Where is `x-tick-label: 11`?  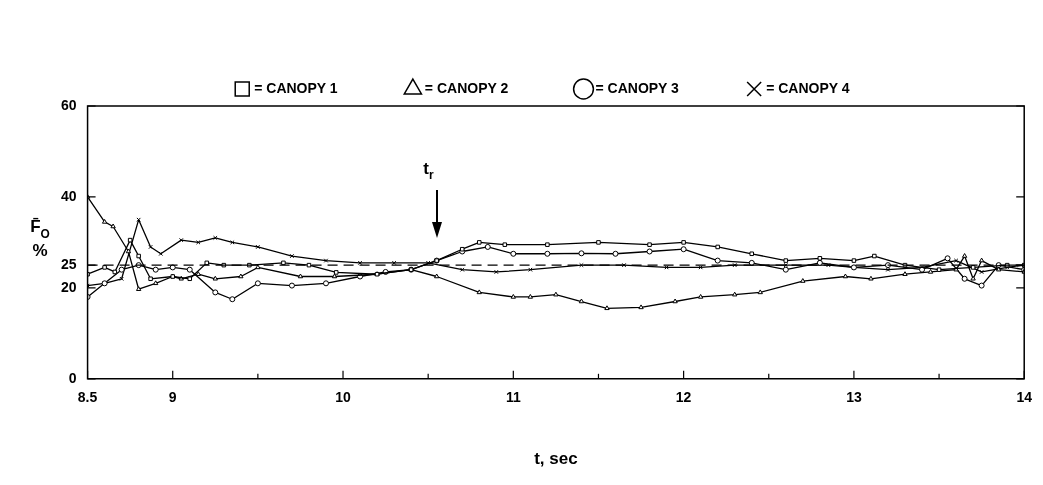 x-tick-label: 11 is located at coordinates (513, 397).